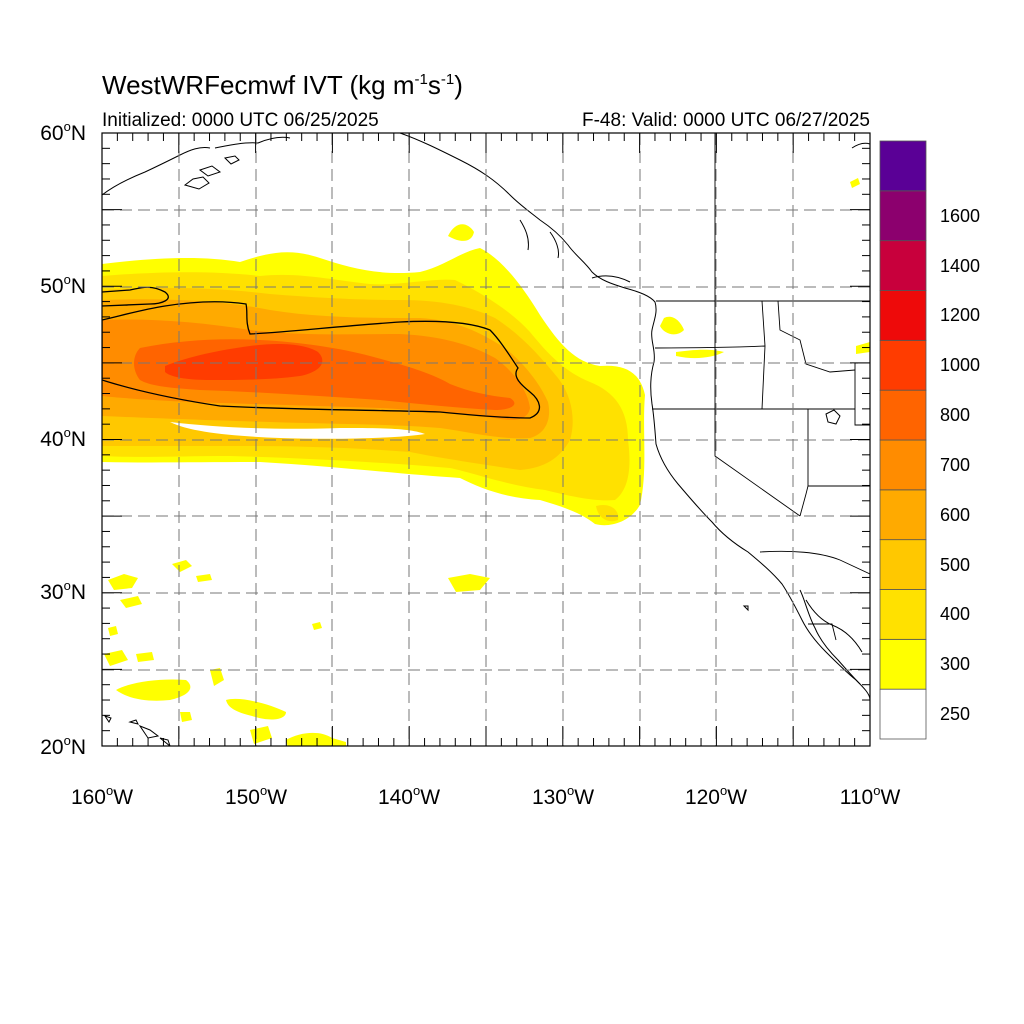 This screenshot has width=1024, height=1024. Describe the element at coordinates (63, 285) in the screenshot. I see `lat-label-50: 50oN` at that location.